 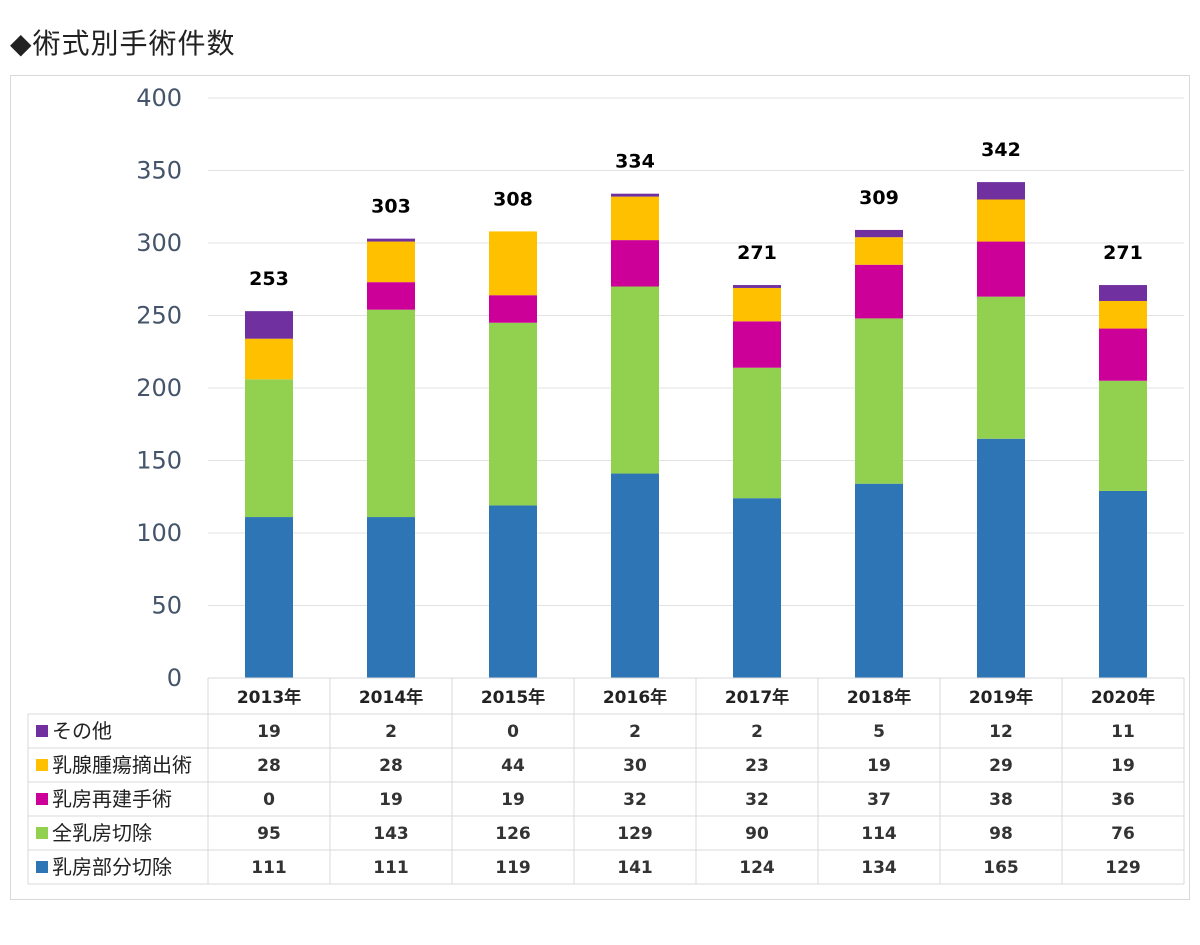 I want to click on x-tick-label: 2020年, so click(x=1123, y=697).